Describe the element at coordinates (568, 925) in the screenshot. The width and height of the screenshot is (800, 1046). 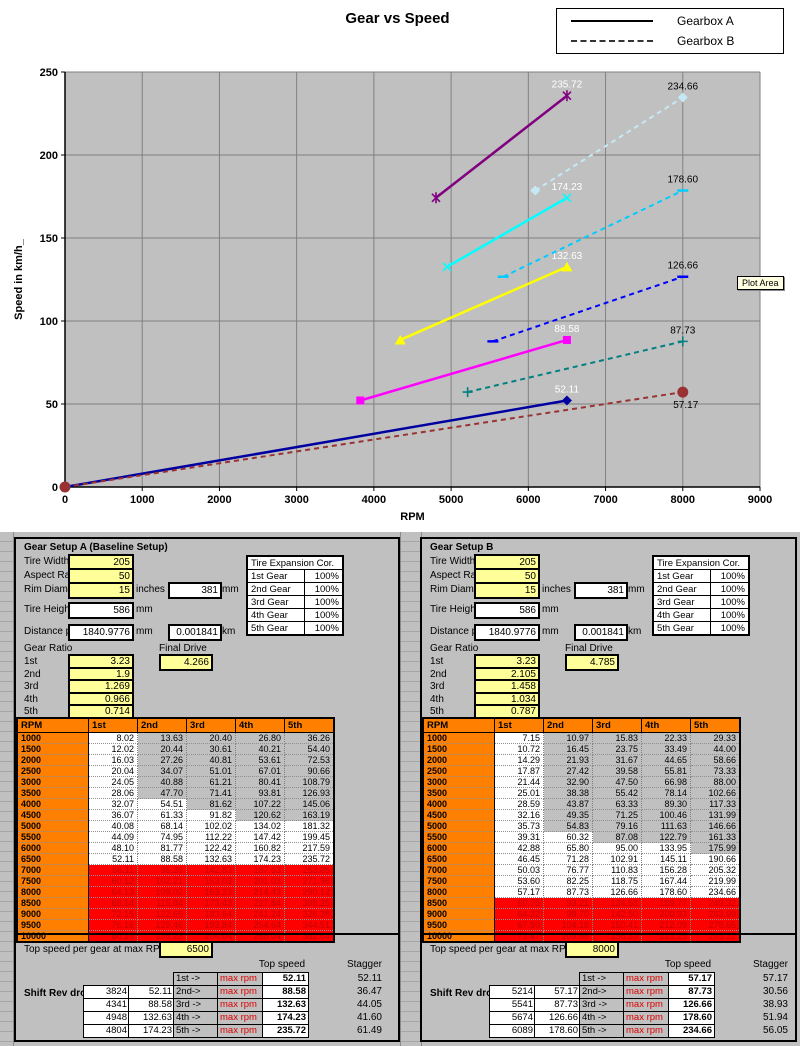
I see `speed-cell: 104.18` at that location.